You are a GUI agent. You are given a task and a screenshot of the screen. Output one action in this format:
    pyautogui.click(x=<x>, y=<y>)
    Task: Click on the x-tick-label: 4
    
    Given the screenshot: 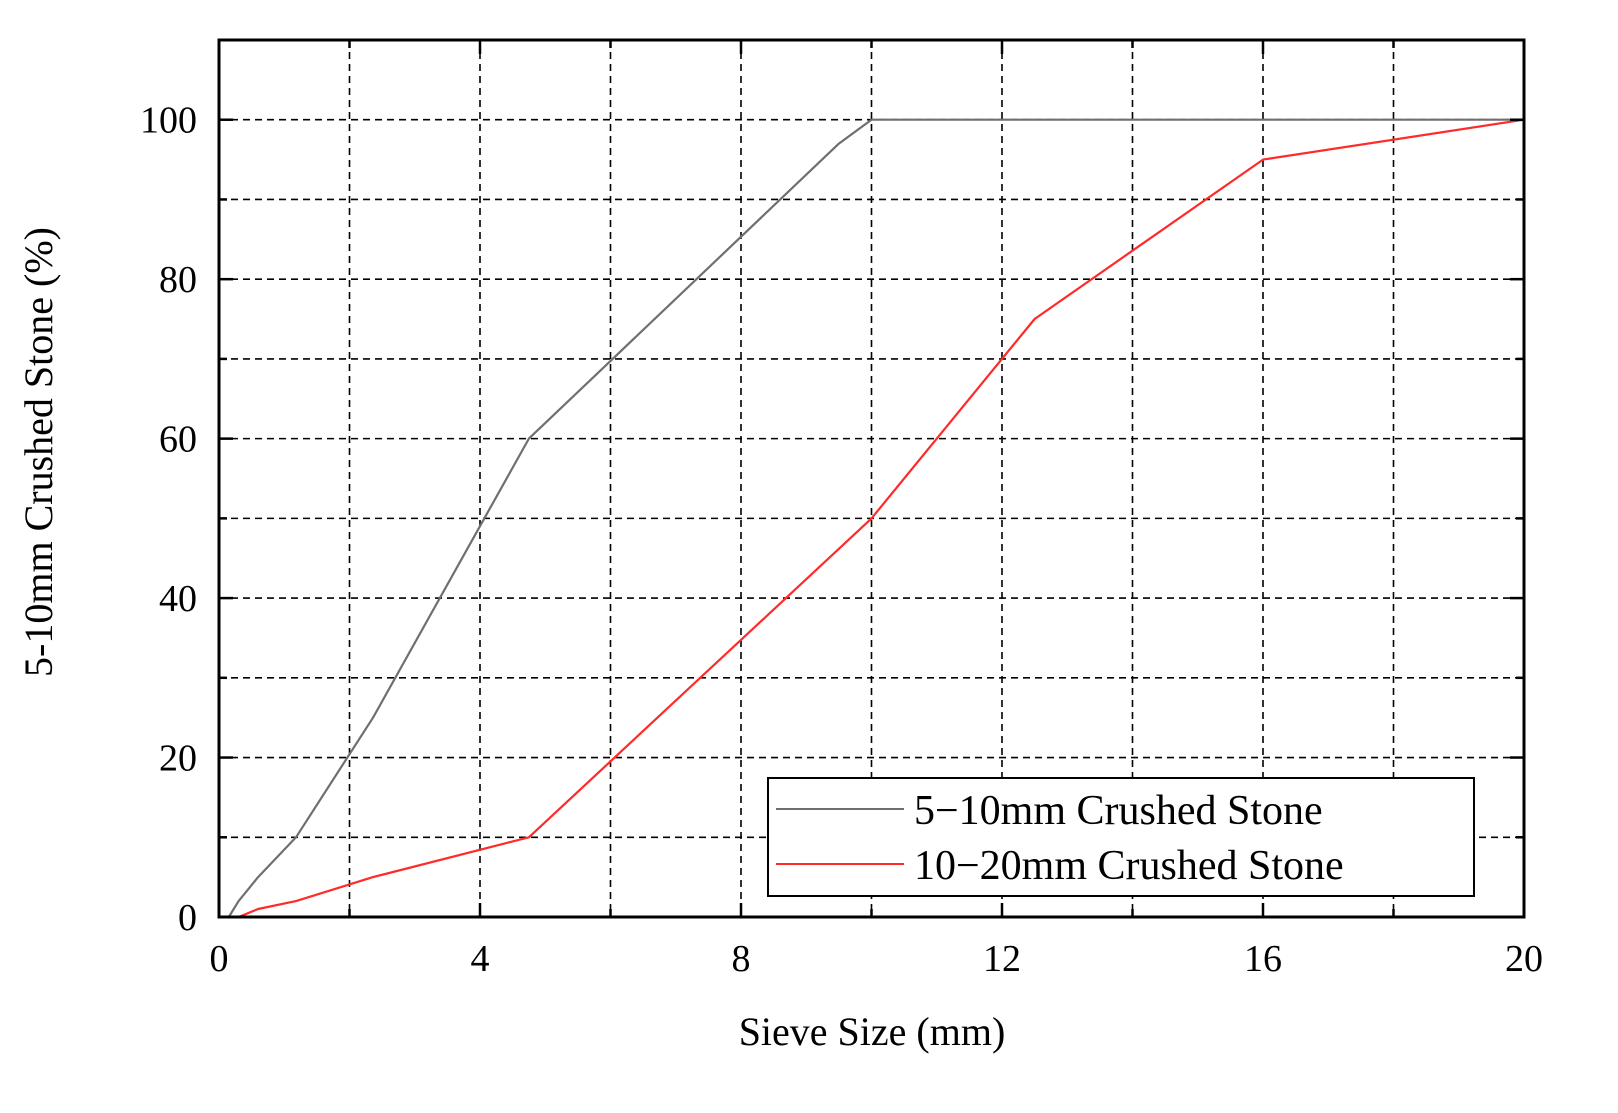 What is the action you would take?
    pyautogui.click(x=480, y=959)
    